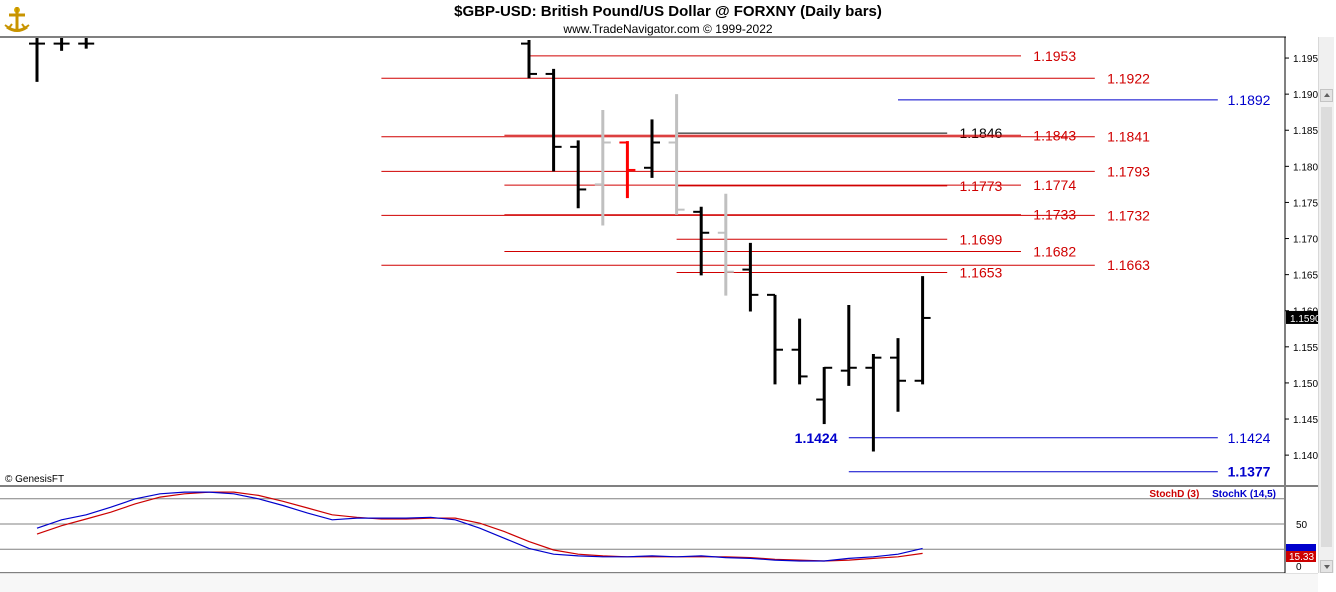  Describe the element at coordinates (17, 19) in the screenshot. I see `trade-navigator-logo-icon` at that location.